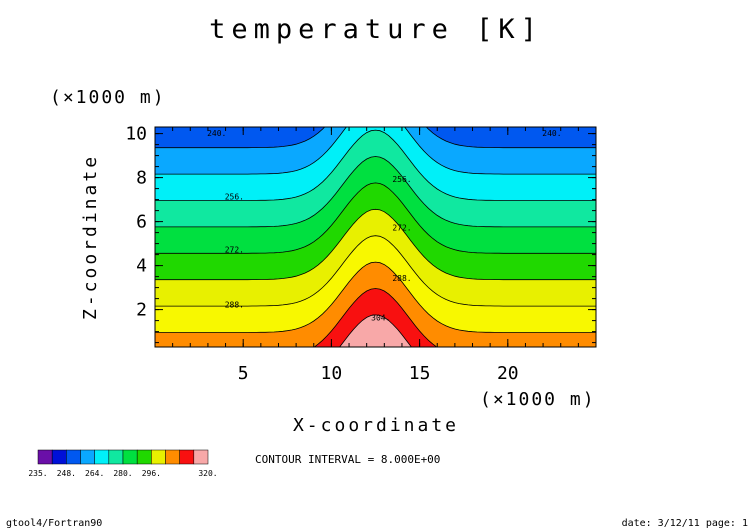 This screenshot has width=752, height=532. Describe the element at coordinates (420, 373) in the screenshot. I see `x-tick-label: 15` at that location.